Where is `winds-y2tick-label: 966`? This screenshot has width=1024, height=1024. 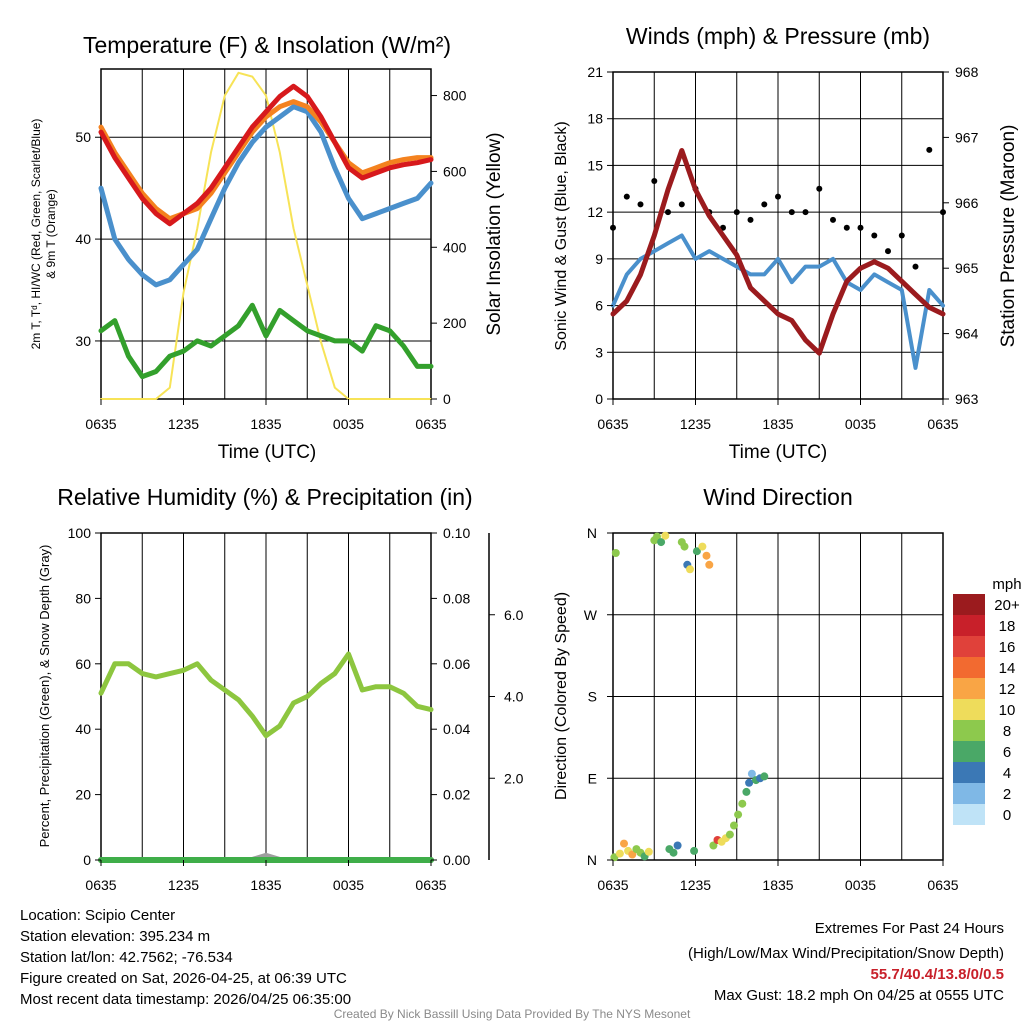 winds-y2tick-label: 966 is located at coordinates (967, 203).